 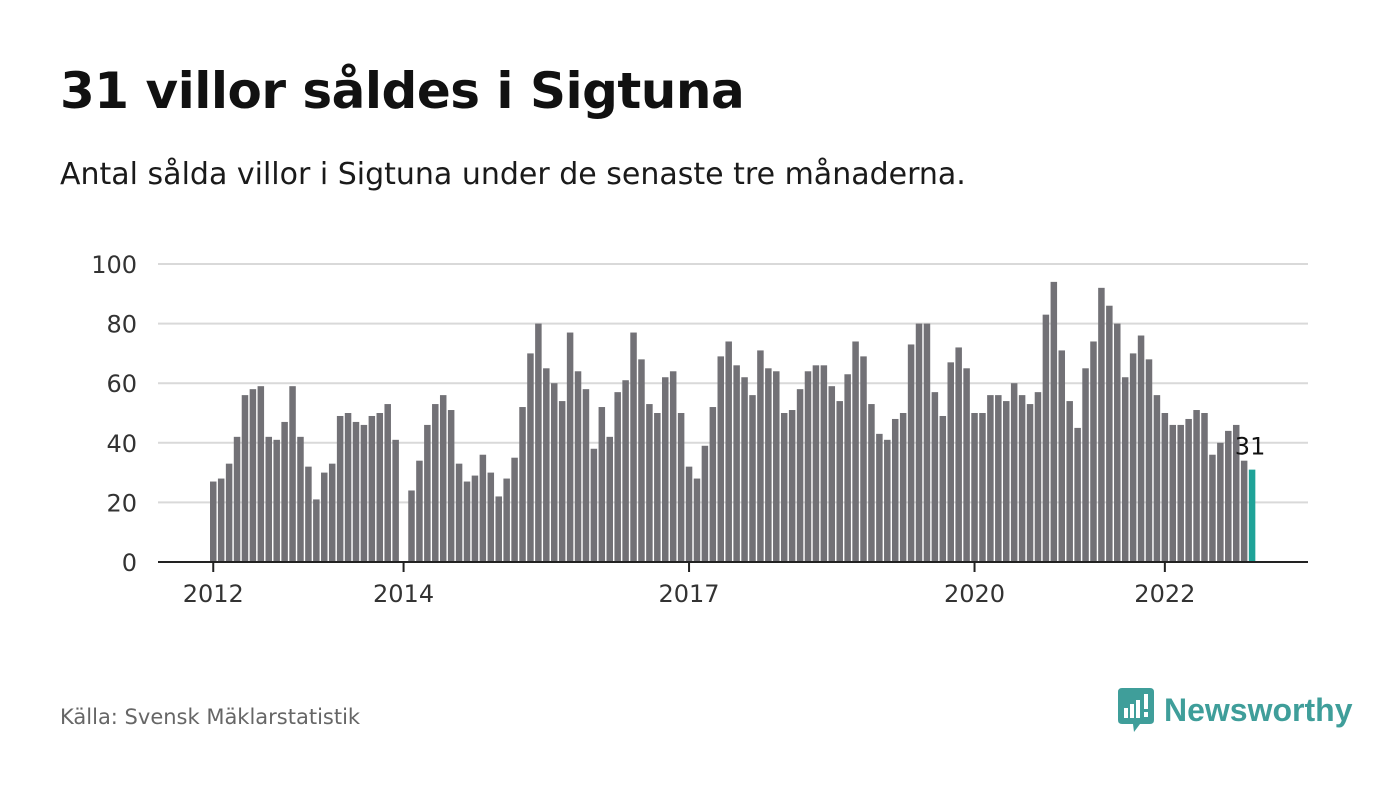 I want to click on y-tick-label: 40, so click(x=121, y=444).